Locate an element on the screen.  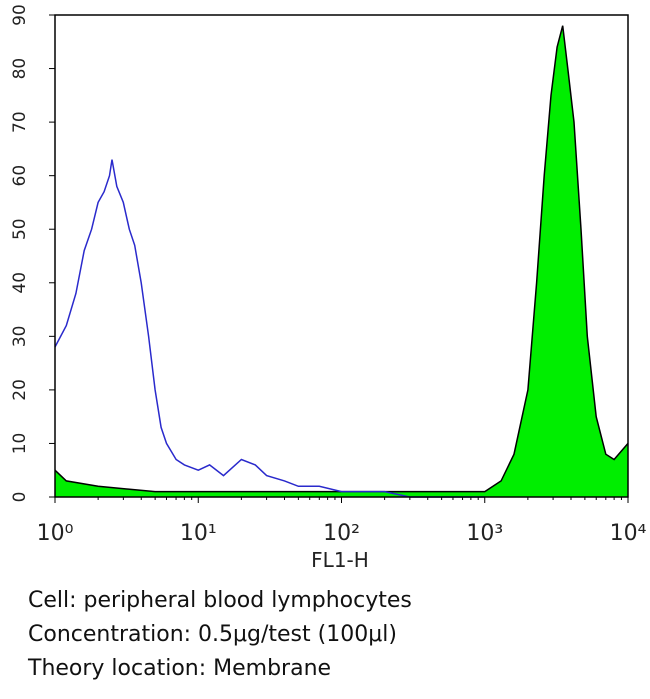
x-tick-label: 10¹ is located at coordinates (198, 533).